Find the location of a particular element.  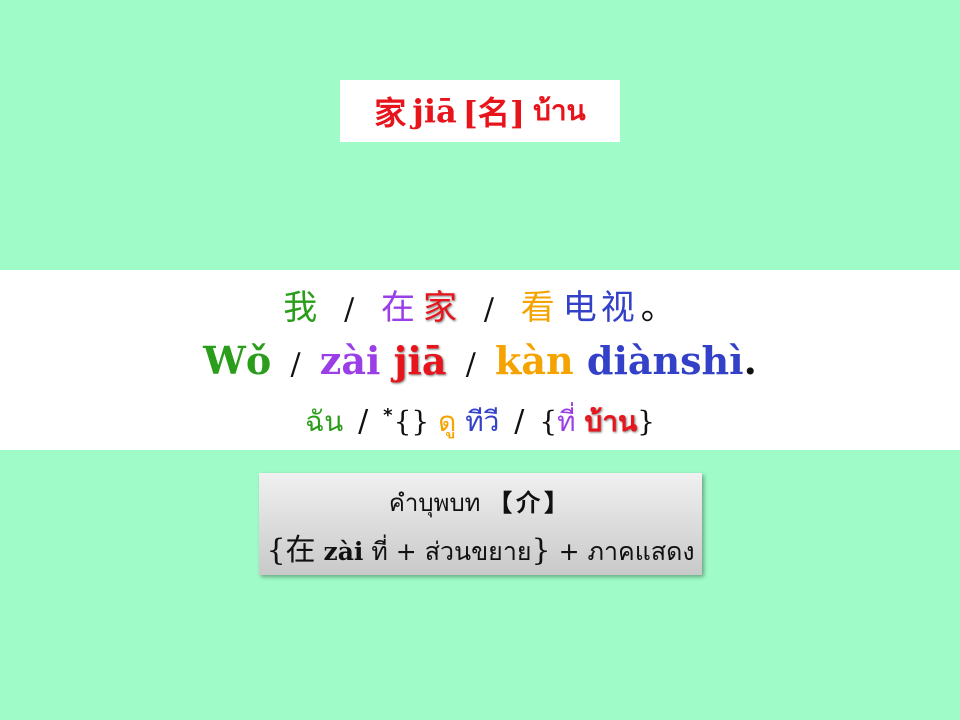

rule-bracket-close: 】 is located at coordinates (558, 502).